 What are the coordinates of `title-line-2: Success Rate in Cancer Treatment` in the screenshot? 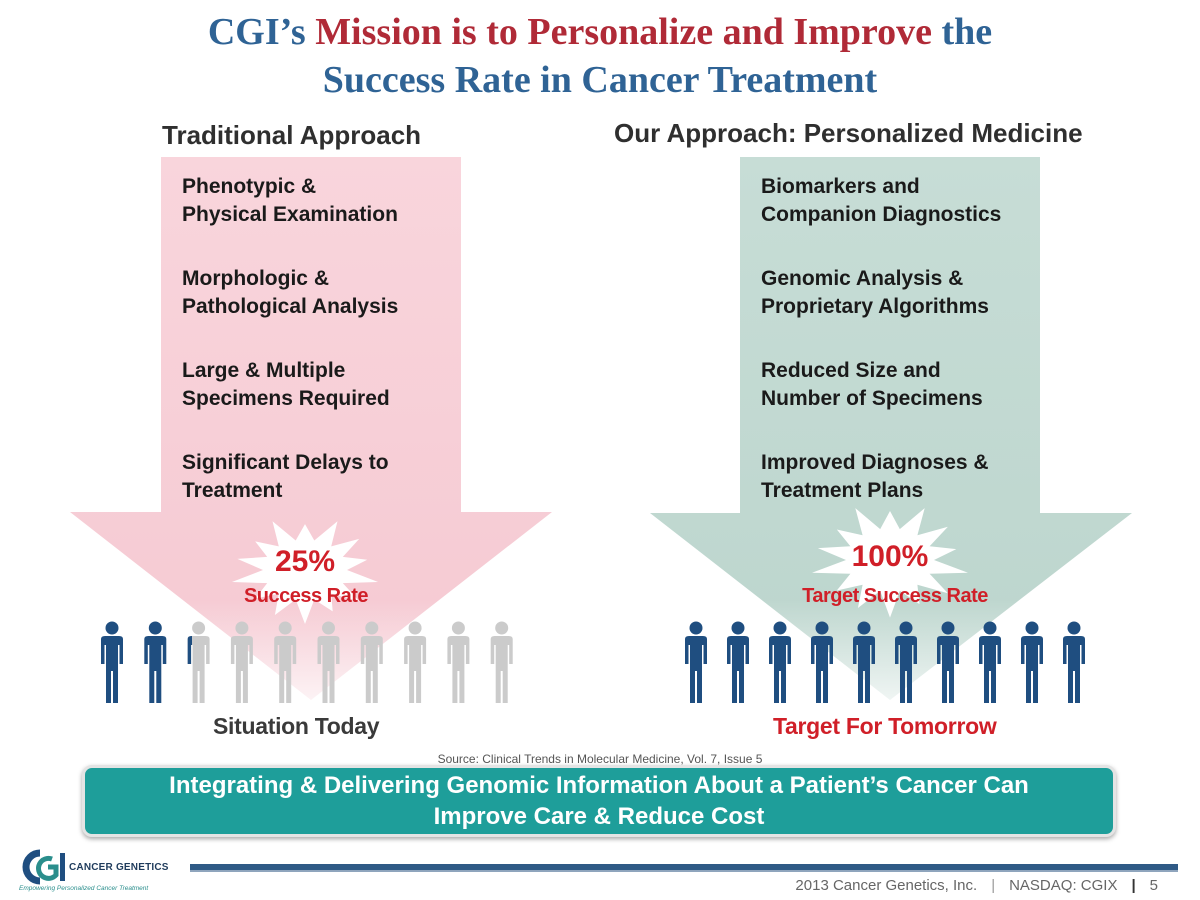 It's located at (600, 80).